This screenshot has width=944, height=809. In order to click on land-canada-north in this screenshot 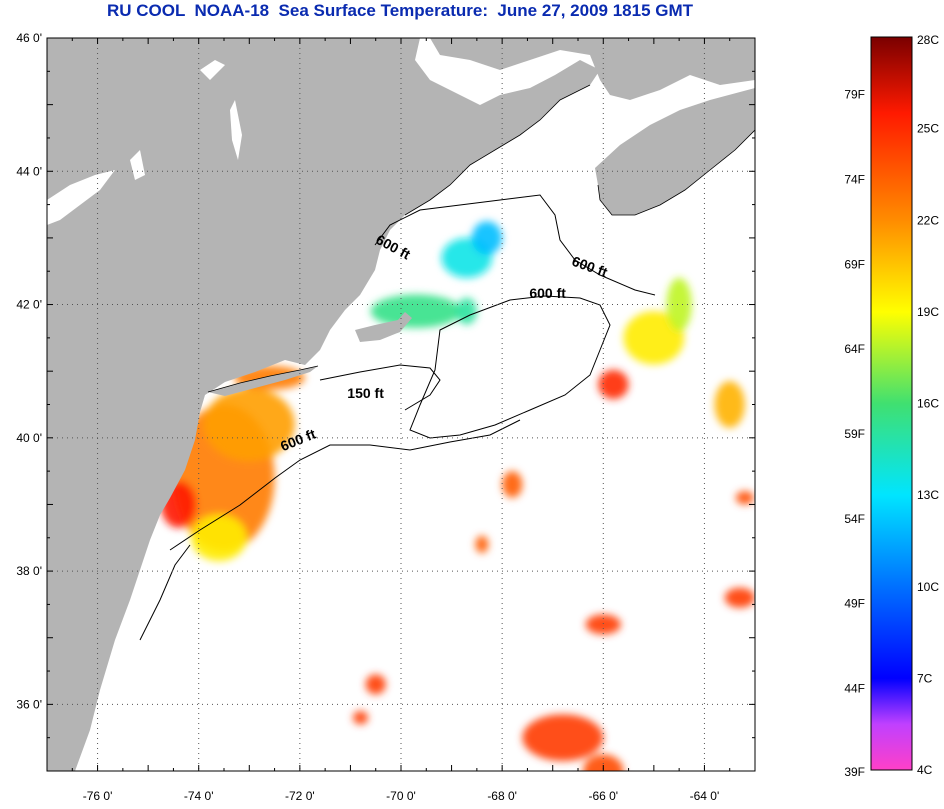, I will do `click(592, 69)`.